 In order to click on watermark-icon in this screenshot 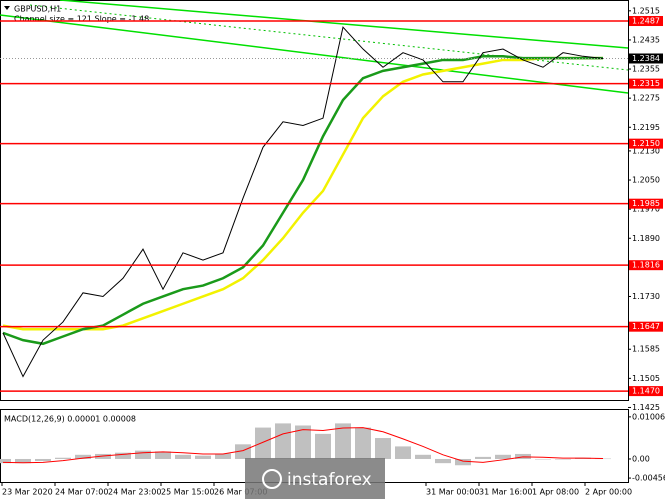, I will do `click(272, 479)`.